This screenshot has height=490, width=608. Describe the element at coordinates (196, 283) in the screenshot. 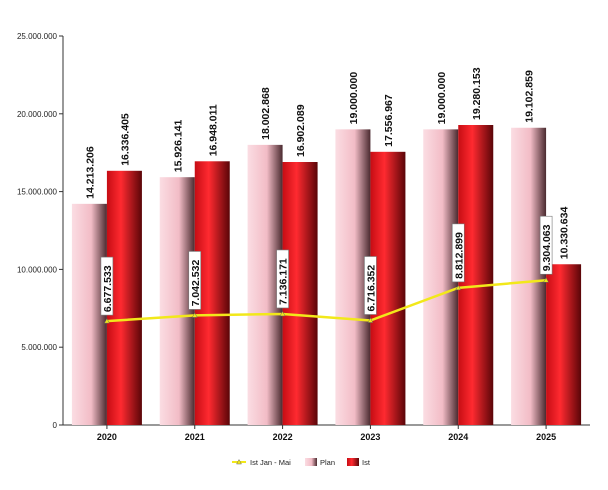

I see `ist-jan-mai-value-label: 7.042.532` at that location.